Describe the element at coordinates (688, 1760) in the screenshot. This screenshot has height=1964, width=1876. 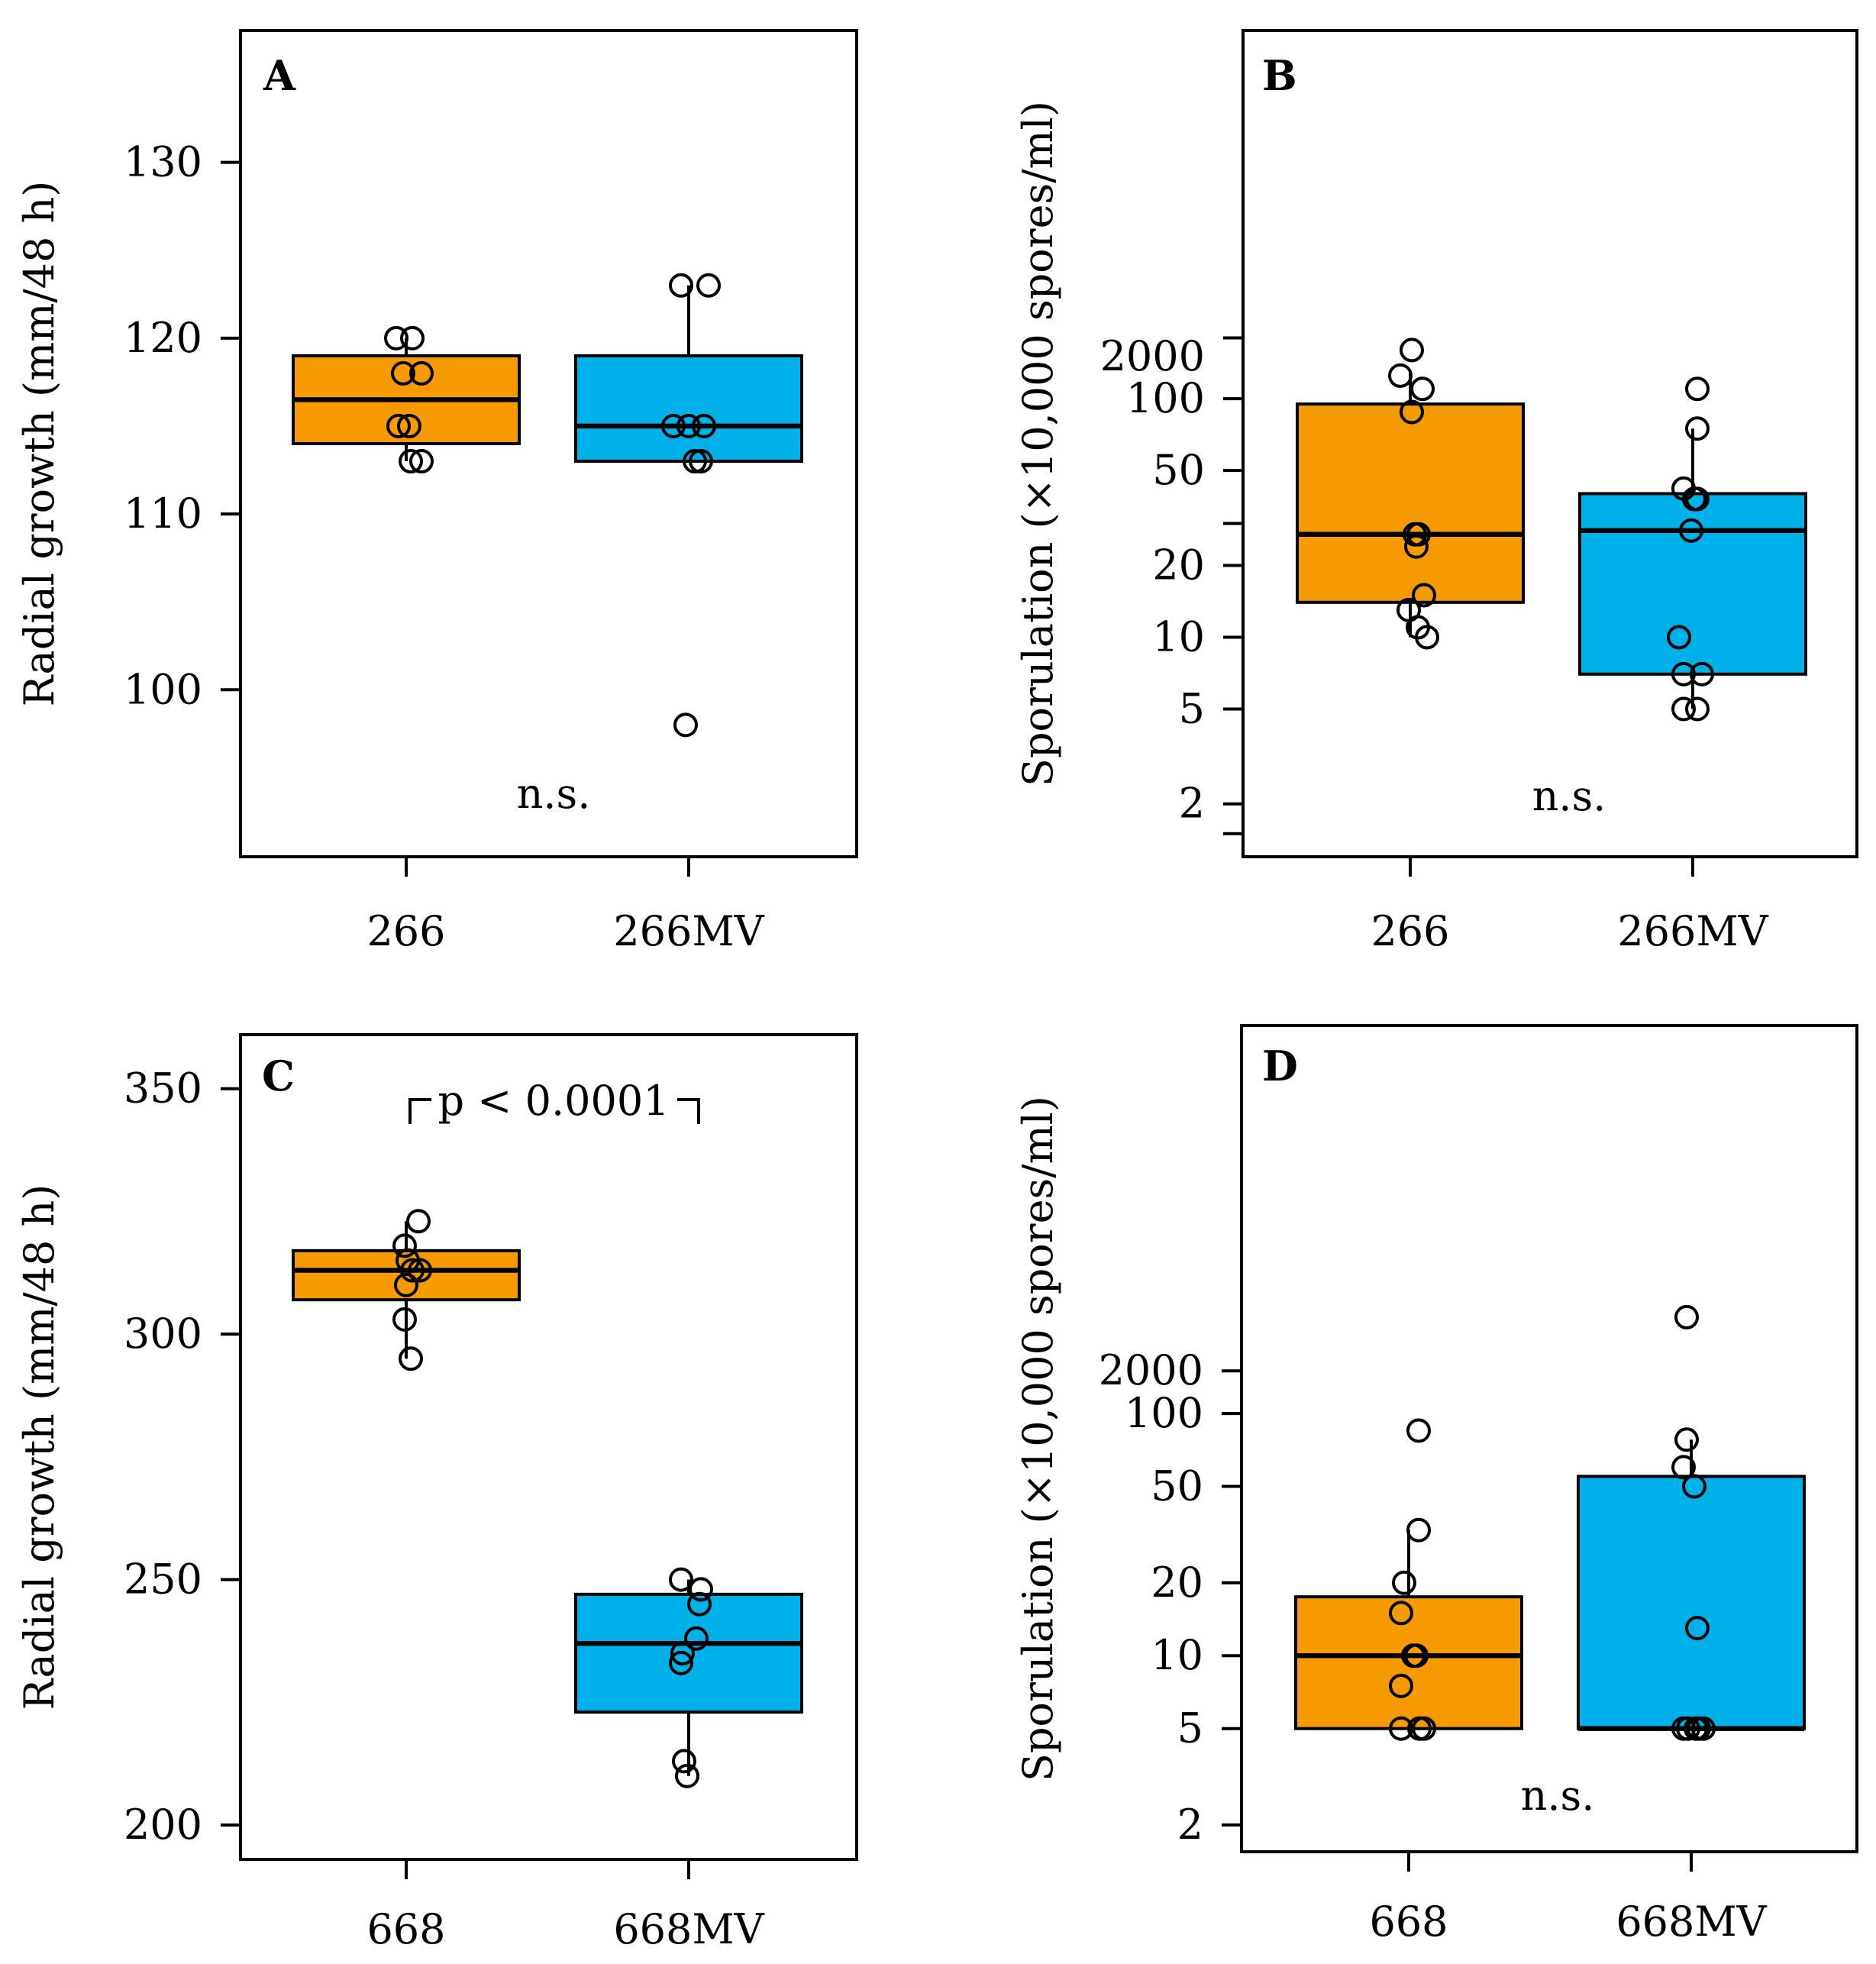
I see `panel-c-group-1: 668MV` at that location.